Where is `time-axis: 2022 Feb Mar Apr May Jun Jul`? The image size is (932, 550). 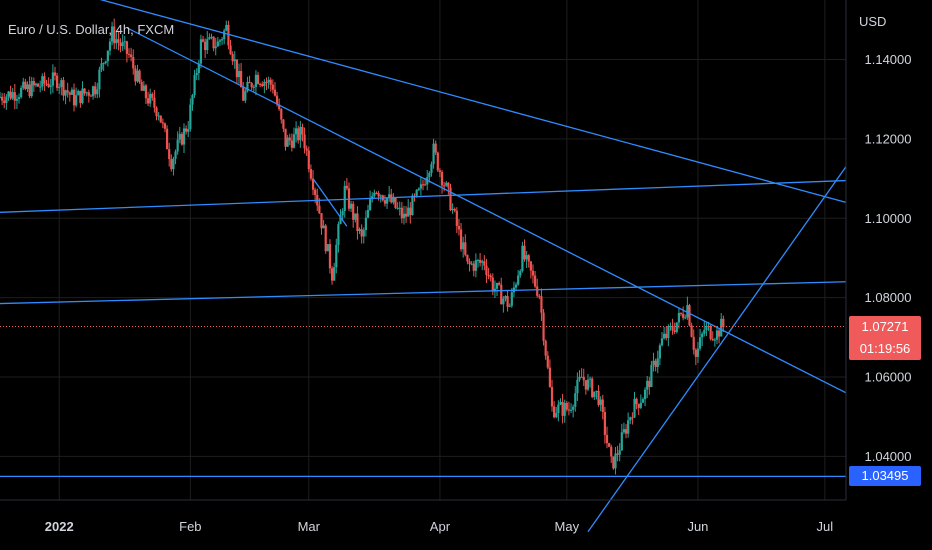 time-axis: 2022 Feb Mar Apr May Jun Jul is located at coordinates (439, 526).